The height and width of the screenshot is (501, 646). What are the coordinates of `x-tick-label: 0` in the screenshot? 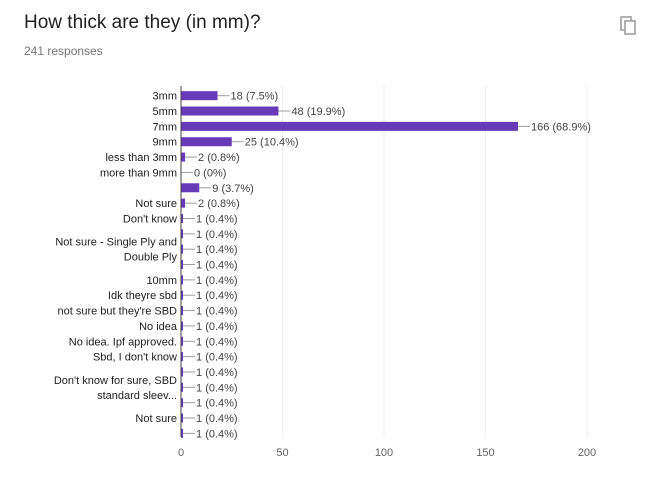 It's located at (181, 453).